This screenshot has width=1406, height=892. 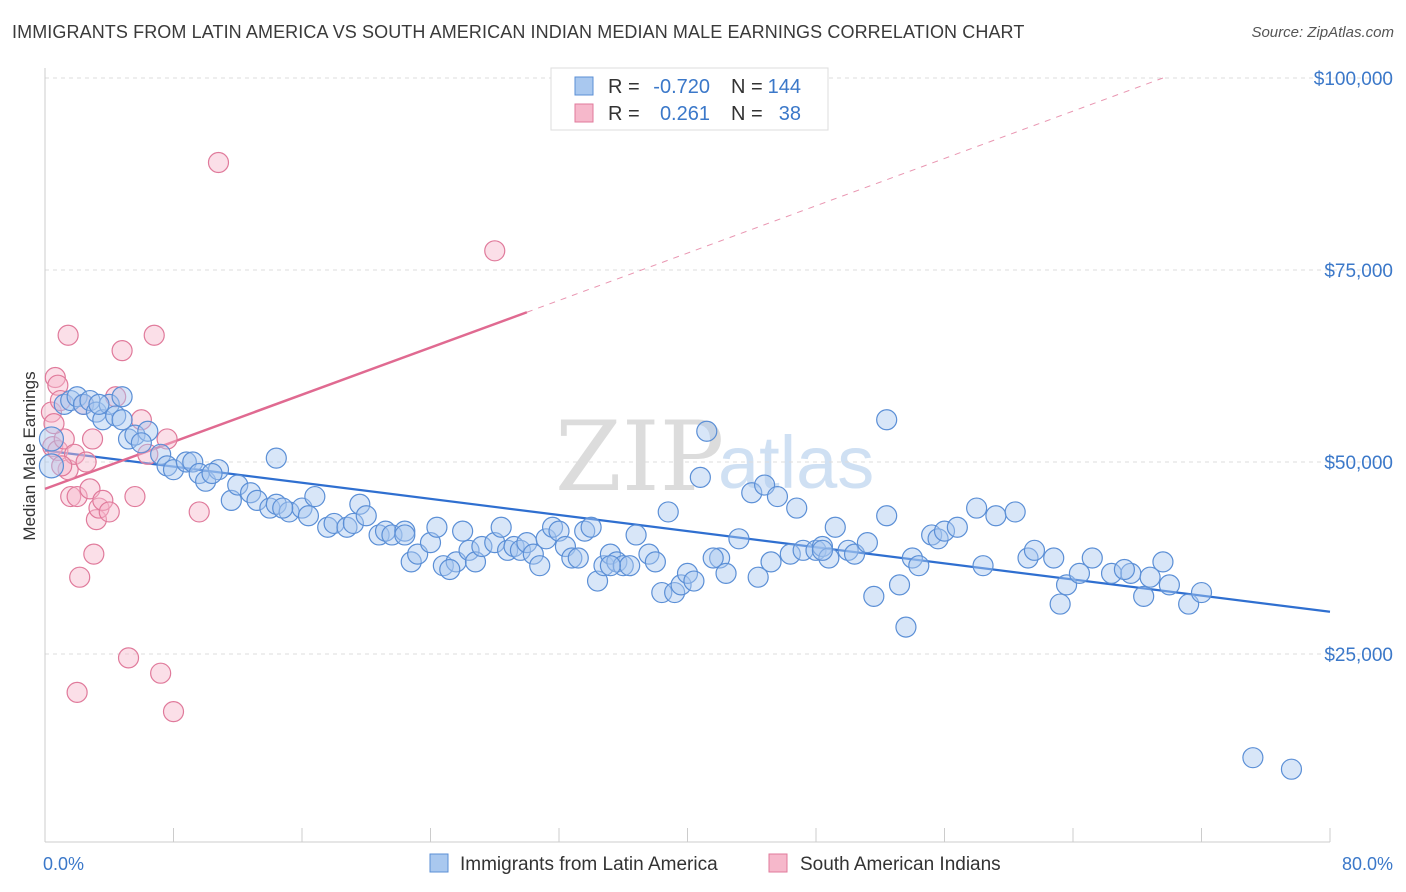 I want to click on x-tick-label-min: 0.0%, so click(x=63, y=864).